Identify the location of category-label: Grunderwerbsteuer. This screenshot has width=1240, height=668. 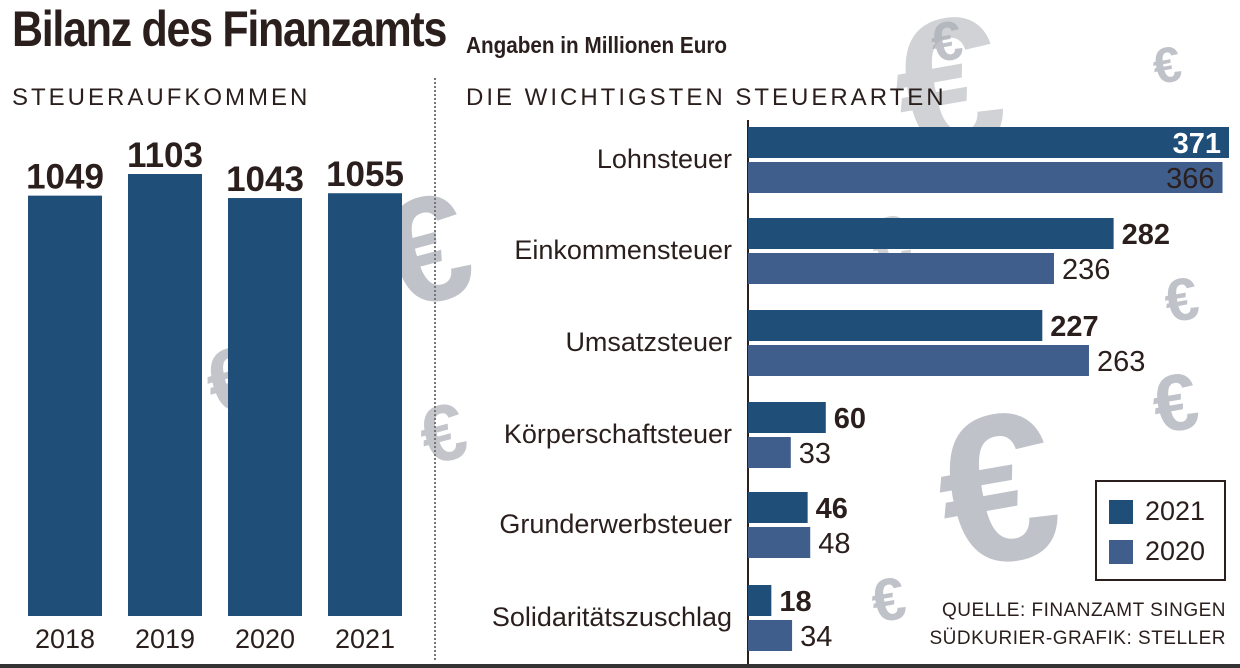
(615, 524).